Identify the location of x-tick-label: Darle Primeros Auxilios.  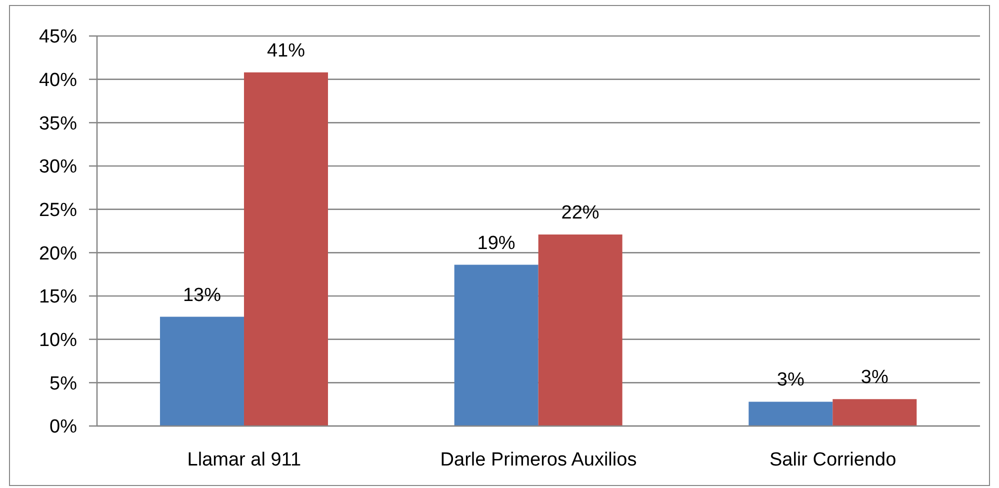
(538, 459).